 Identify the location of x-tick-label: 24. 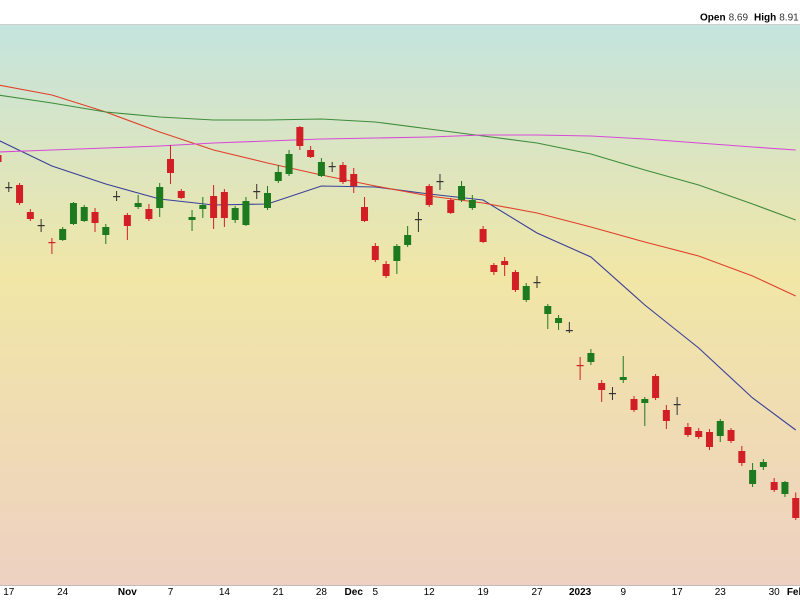
(63, 592).